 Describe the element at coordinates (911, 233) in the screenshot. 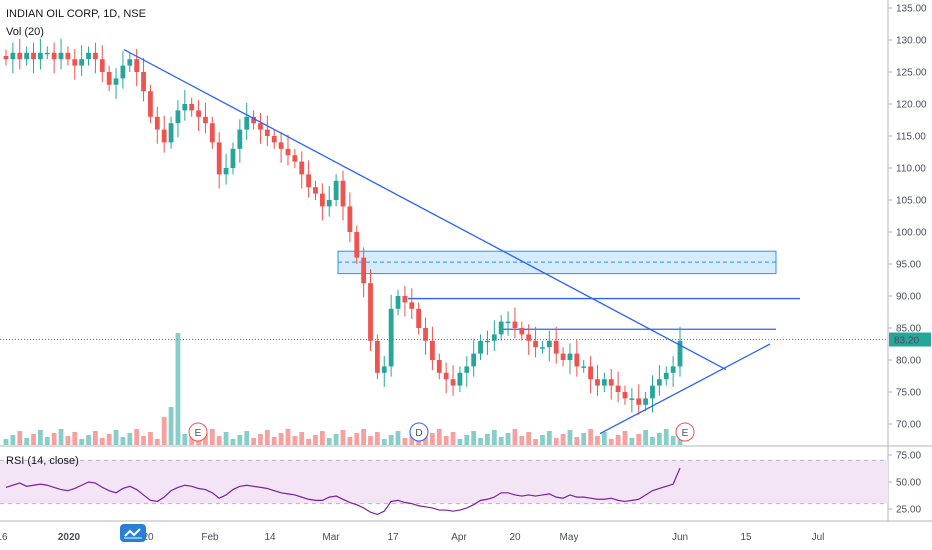

I see `price-tick-label: 100.00` at that location.